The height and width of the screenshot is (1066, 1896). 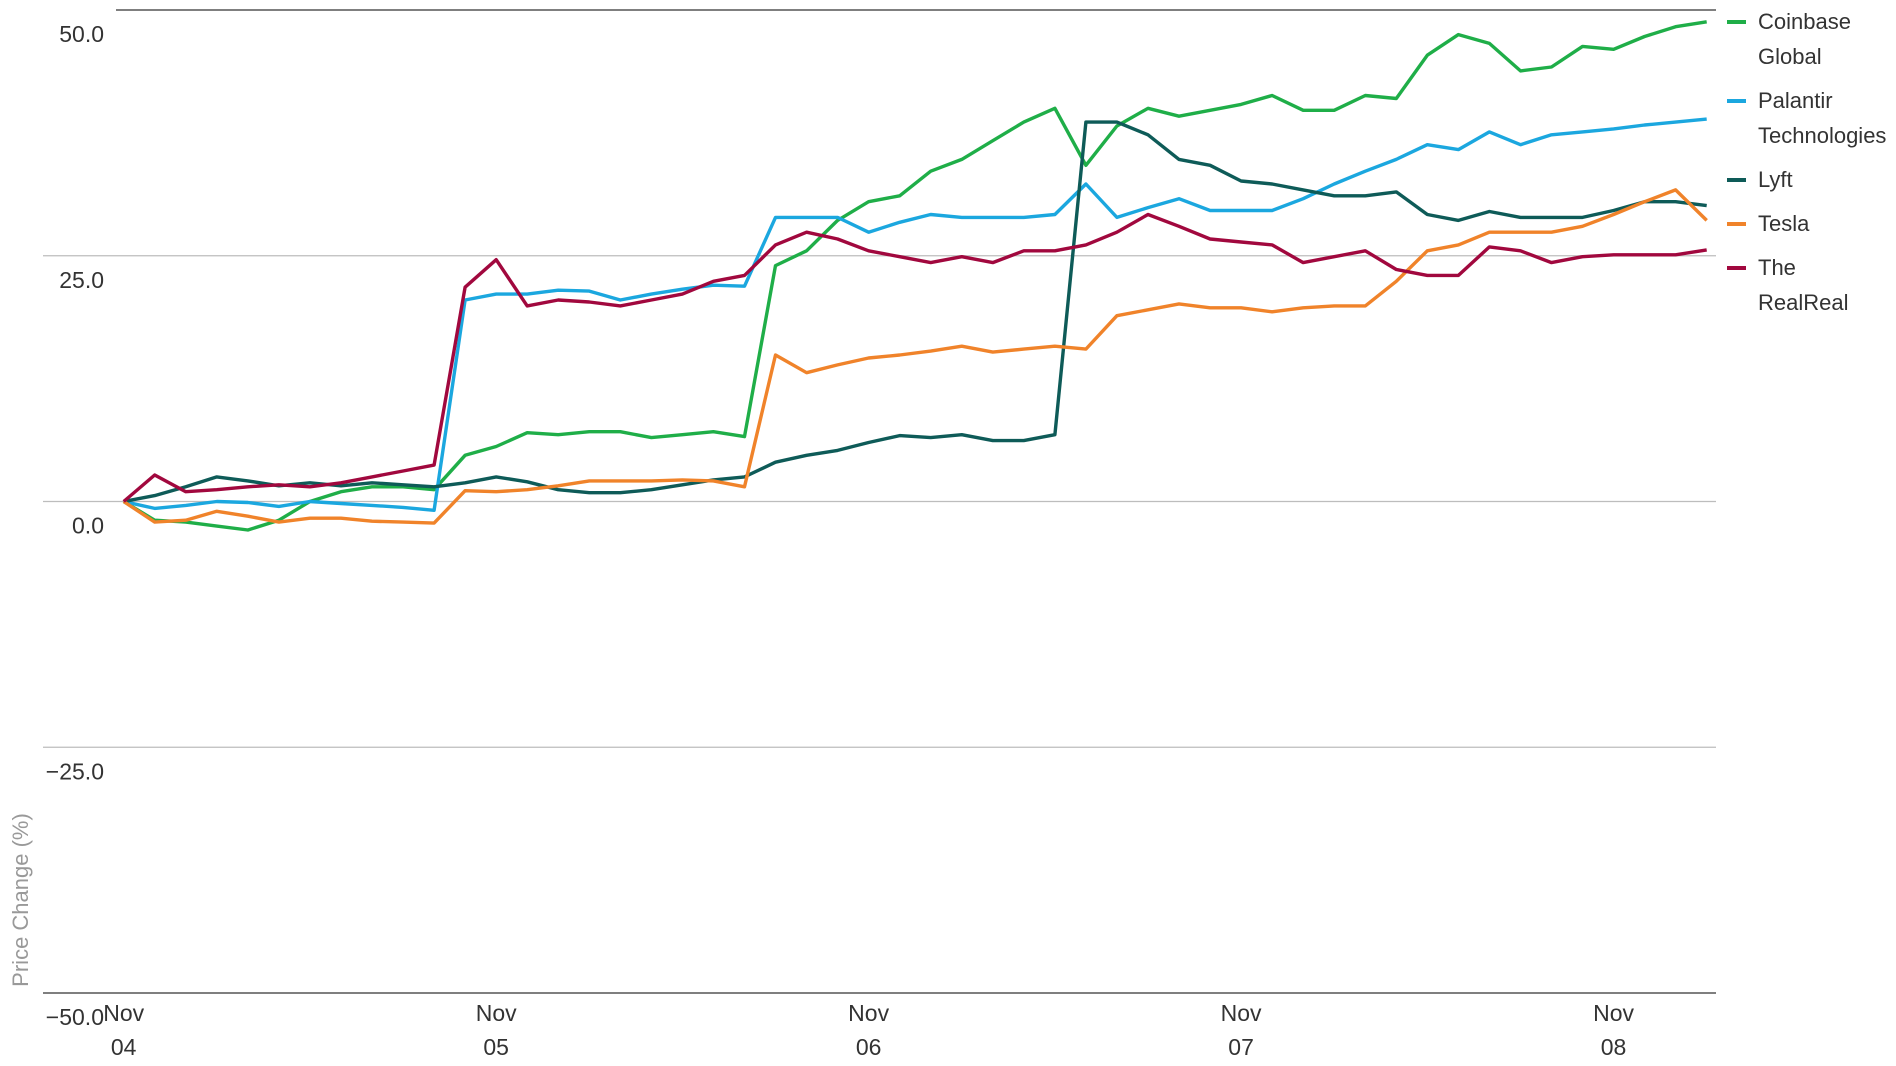 I want to click on legend-label: Tesla, so click(x=1784, y=223).